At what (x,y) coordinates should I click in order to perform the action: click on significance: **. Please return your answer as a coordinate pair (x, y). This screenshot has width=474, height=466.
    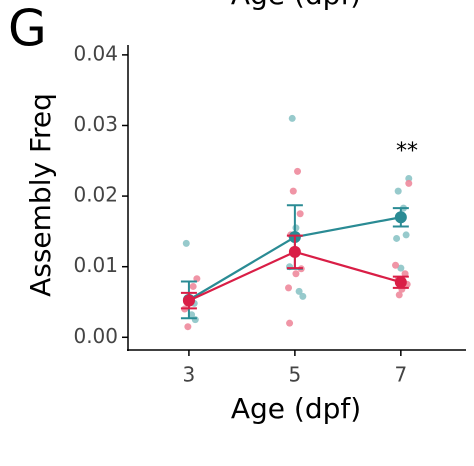
    Looking at the image, I should click on (407, 151).